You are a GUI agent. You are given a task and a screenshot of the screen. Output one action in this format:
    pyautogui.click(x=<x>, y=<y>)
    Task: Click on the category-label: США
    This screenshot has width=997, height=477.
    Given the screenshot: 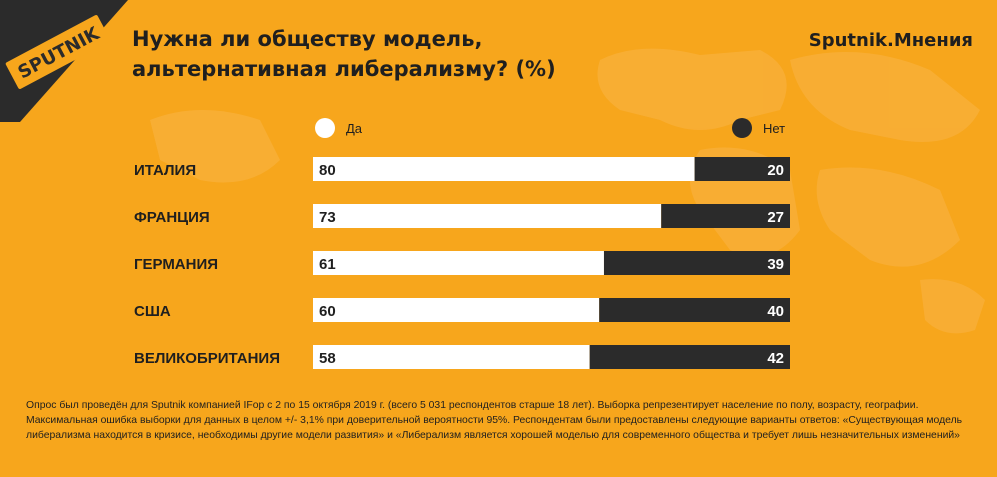 What is the action you would take?
    pyautogui.click(x=152, y=311)
    